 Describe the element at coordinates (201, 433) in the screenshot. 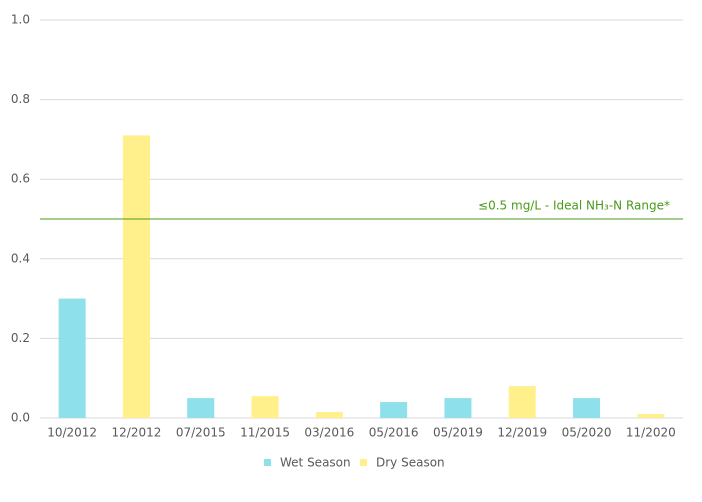

I see `x-tick-label: 07/2015` at that location.